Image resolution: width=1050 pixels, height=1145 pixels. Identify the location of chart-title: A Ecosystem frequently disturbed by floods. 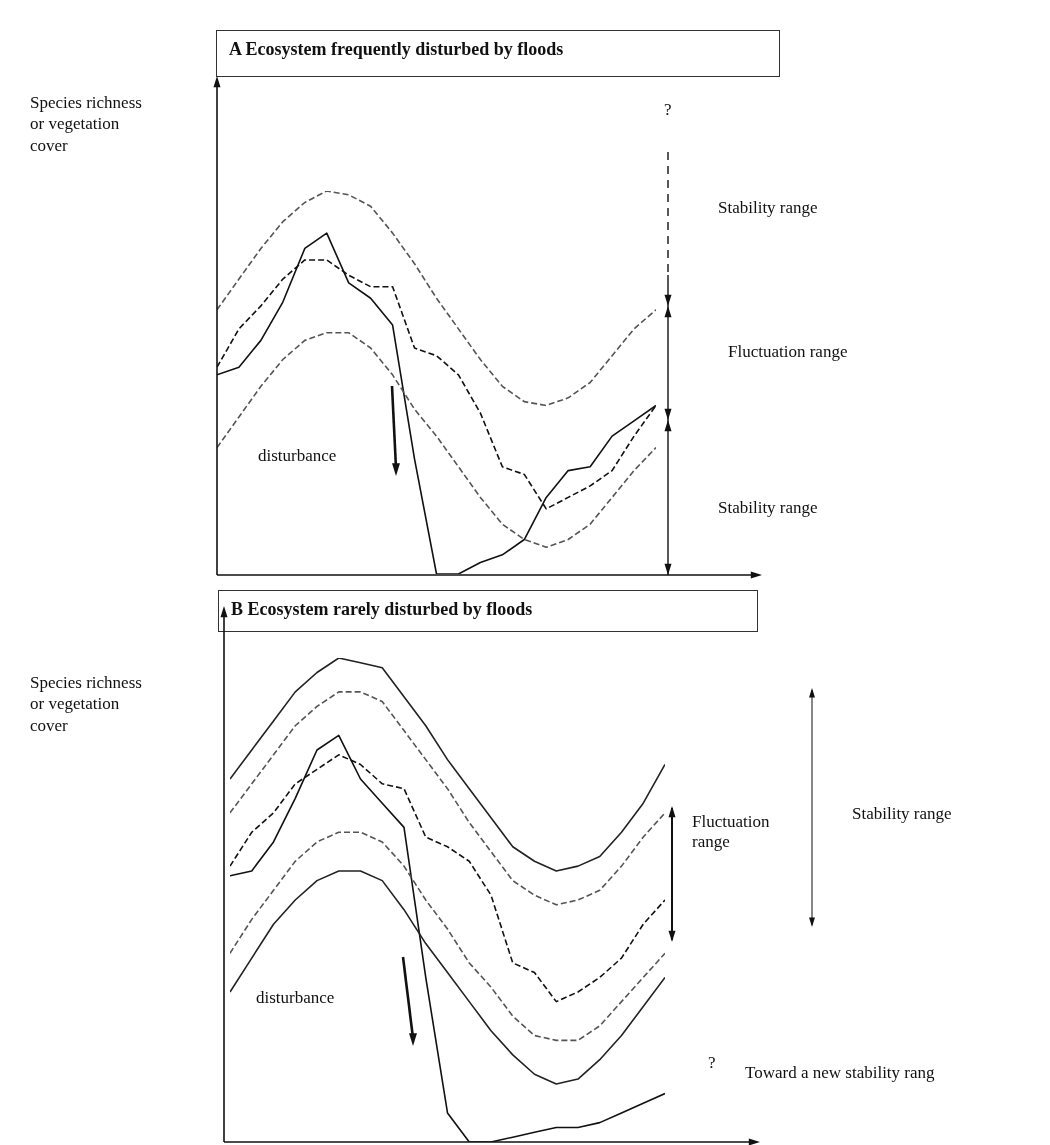
(498, 53).